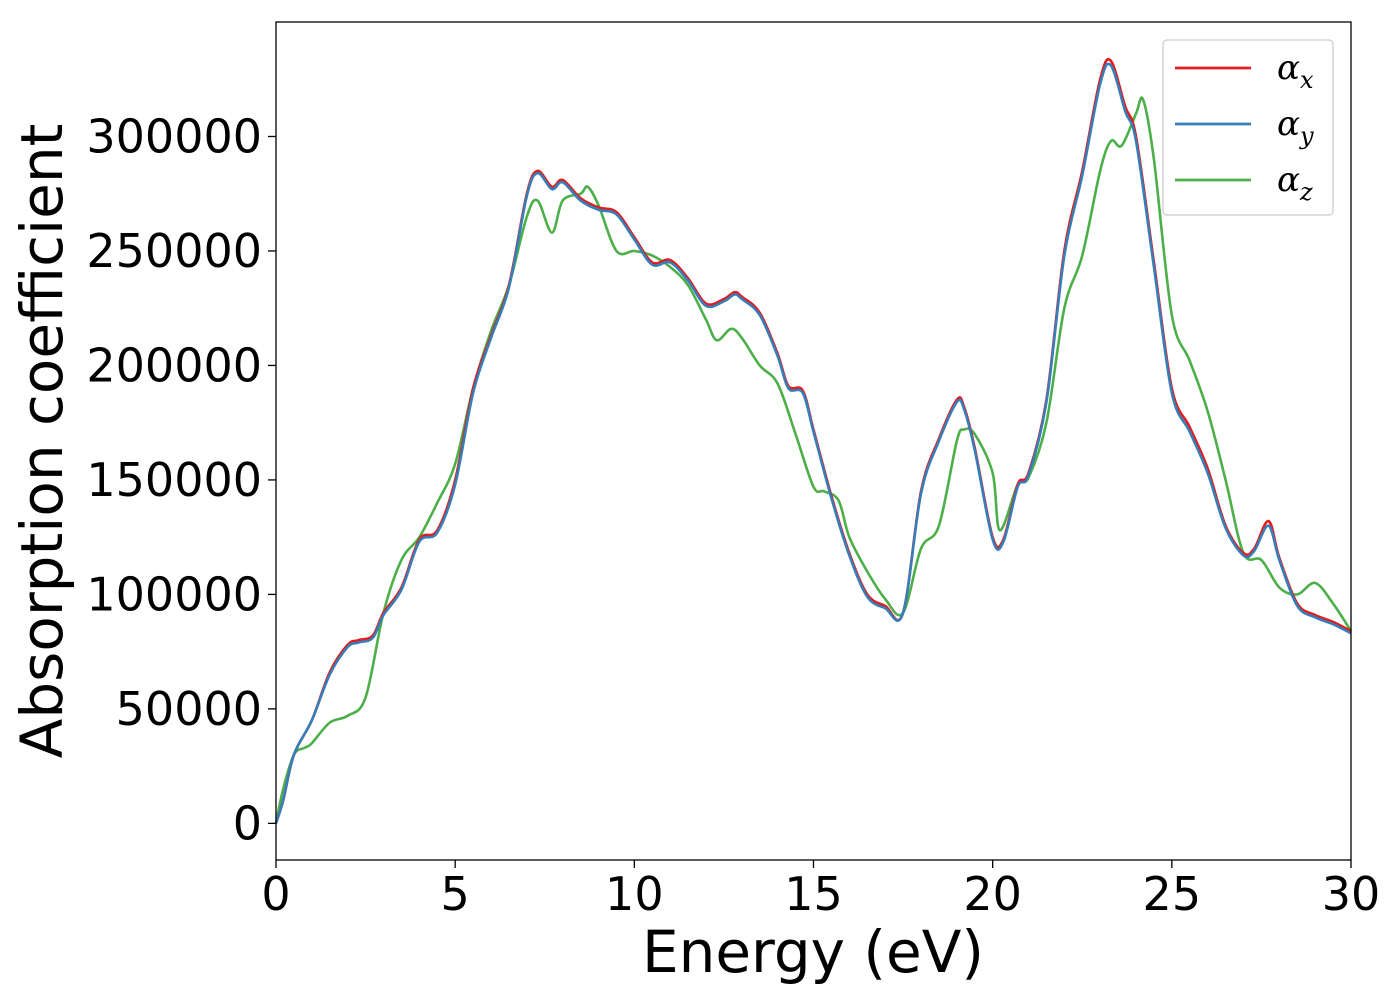 The width and height of the screenshot is (1400, 1000). What do you see at coordinates (174, 480) in the screenshot?
I see `y-tick-label: 150000` at bounding box center [174, 480].